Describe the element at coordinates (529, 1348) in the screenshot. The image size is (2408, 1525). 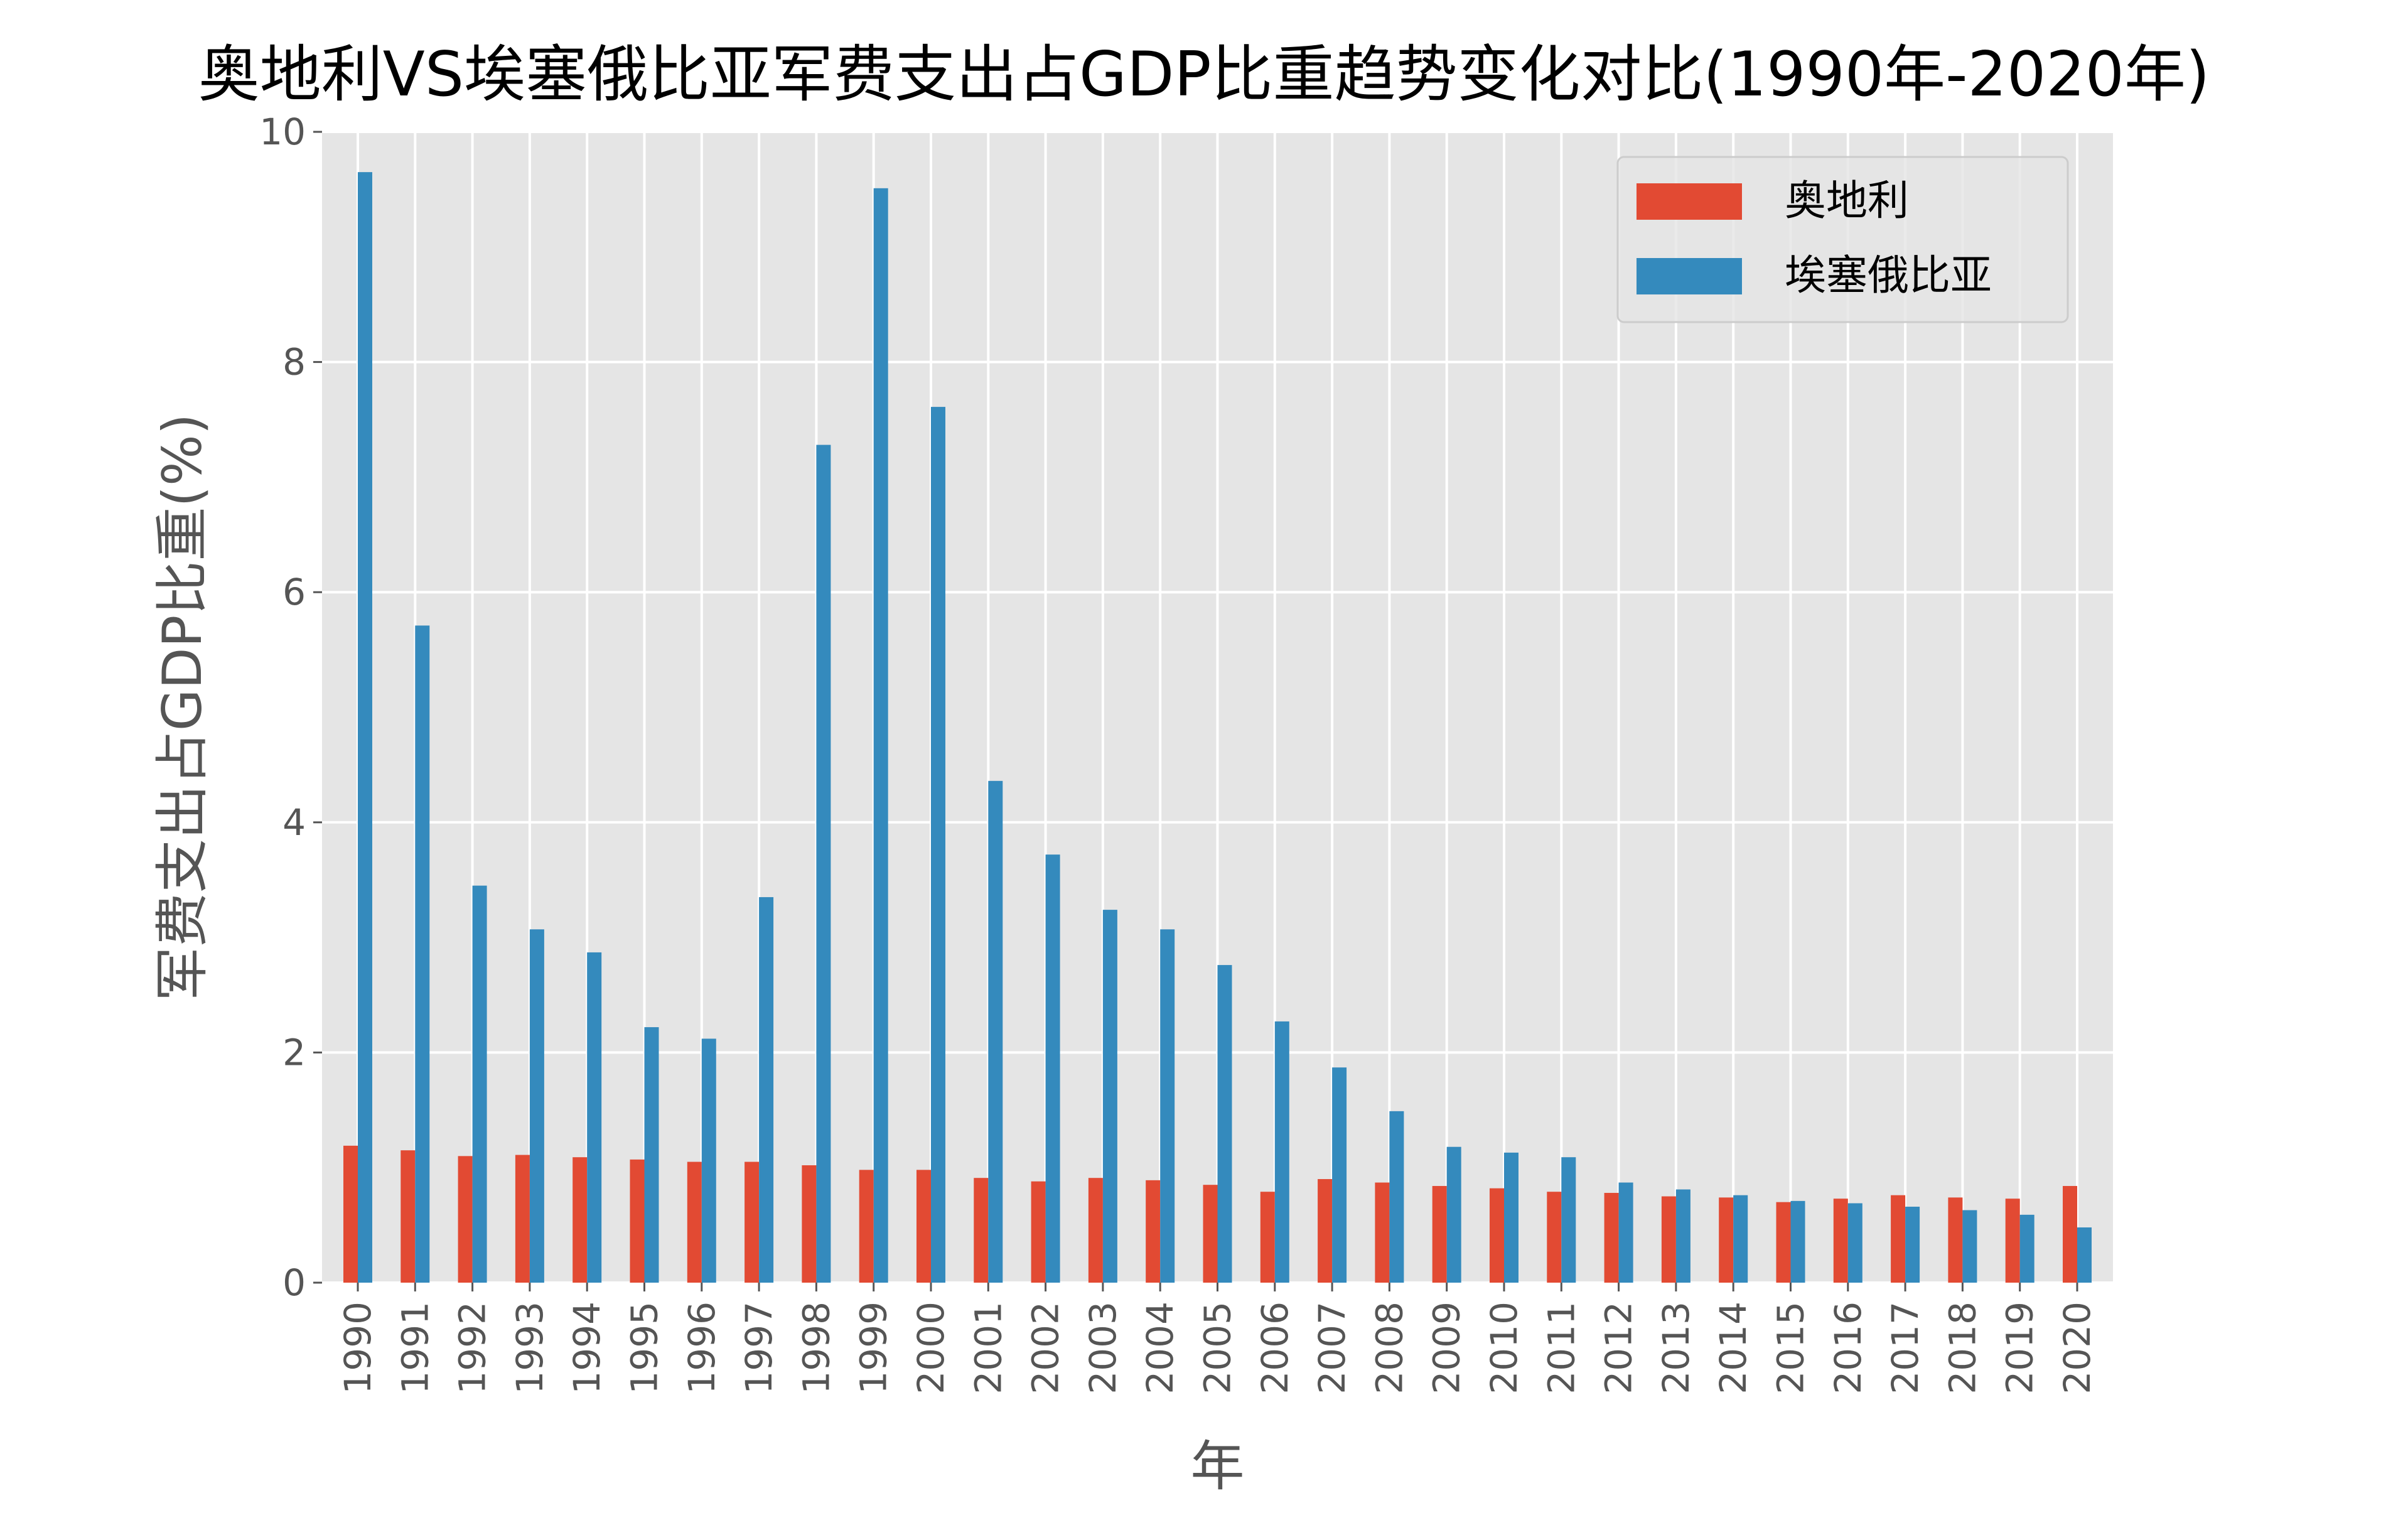
I see `x-tick-label: 1993` at that location.